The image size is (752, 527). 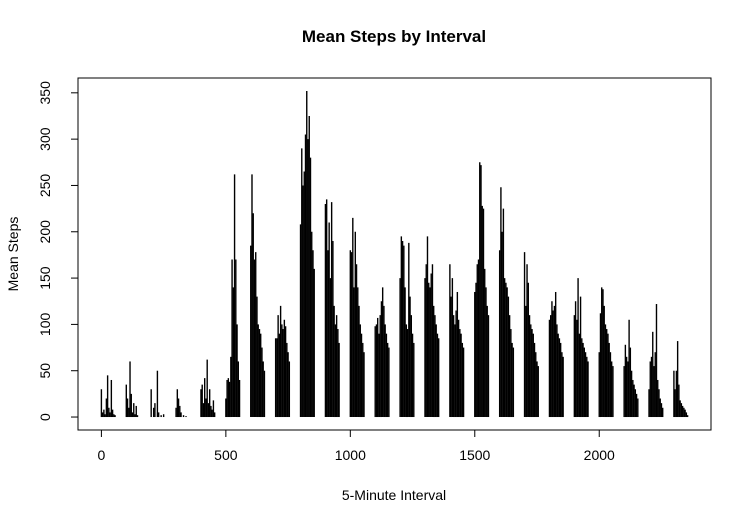 I want to click on y-tick-label: 100, so click(x=45, y=325).